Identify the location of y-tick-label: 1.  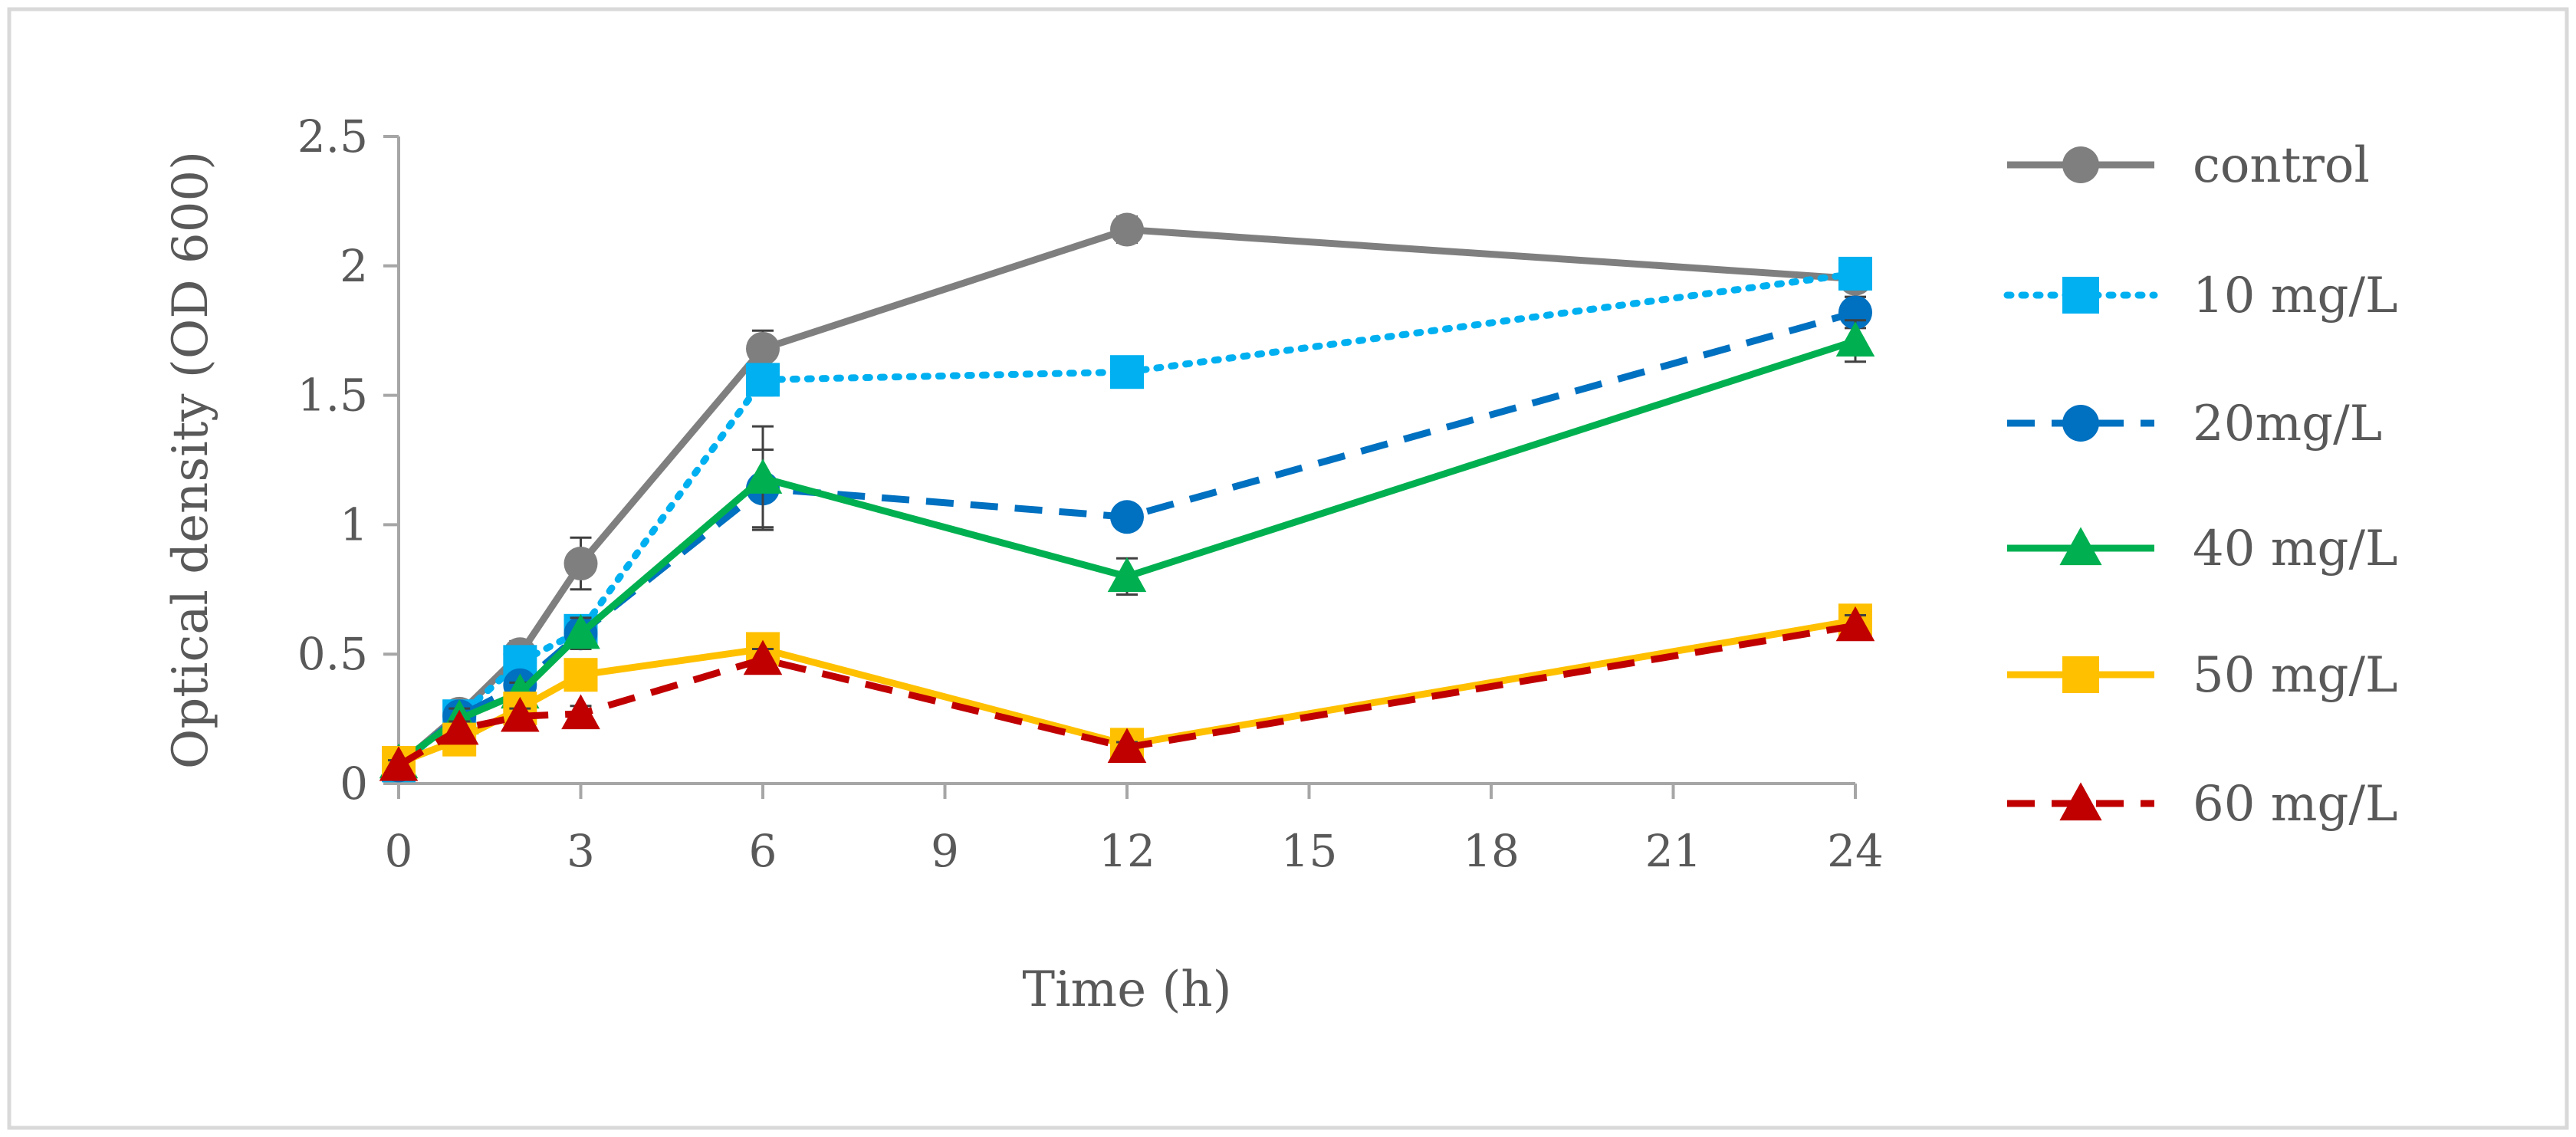
(354, 524).